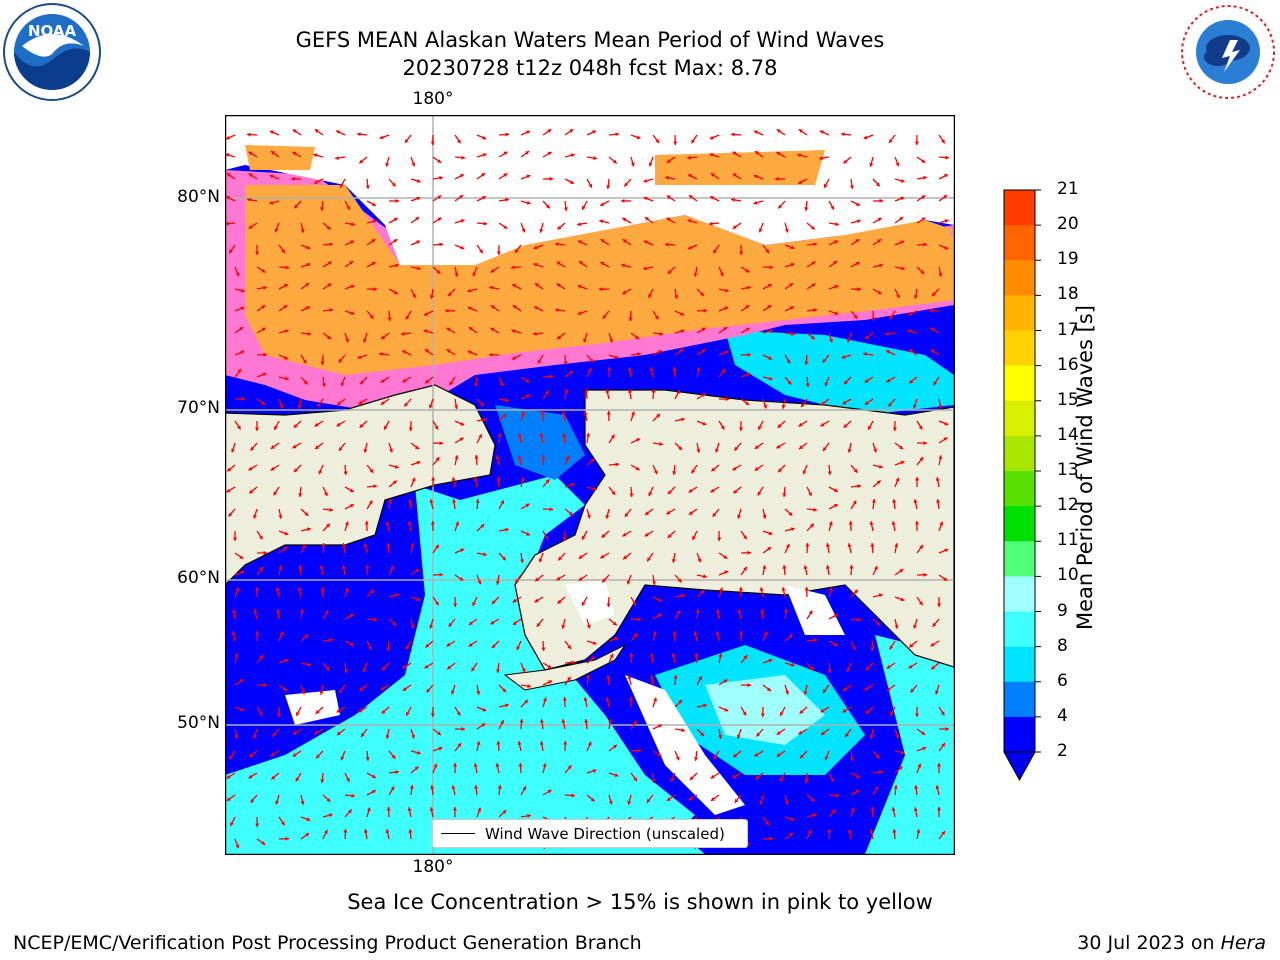 Image resolution: width=1280 pixels, height=960 pixels. I want to click on footer-date: 30 Jul 2023 on, so click(1149, 943).